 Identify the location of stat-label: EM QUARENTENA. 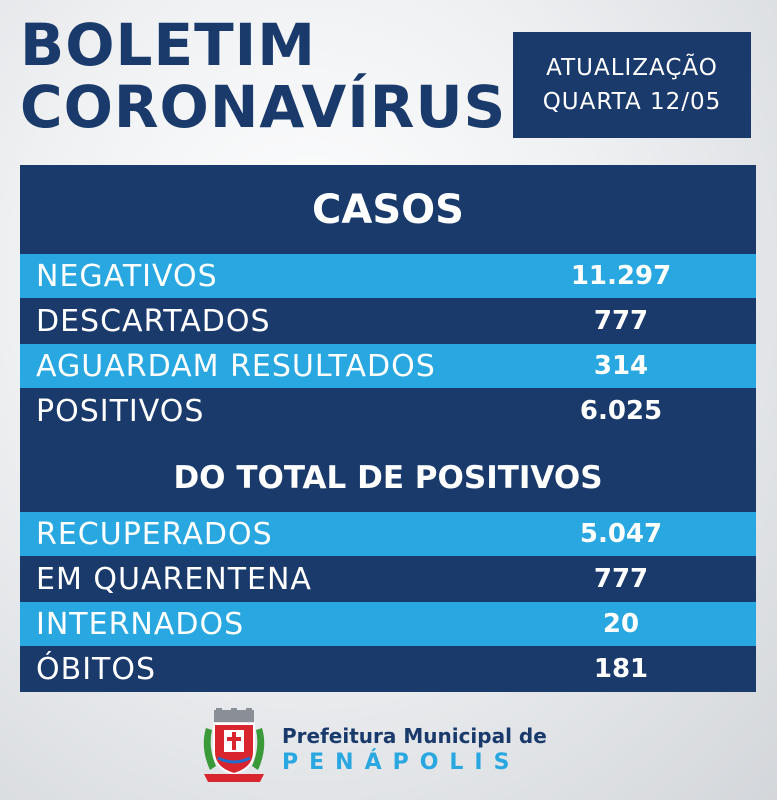
(174, 579).